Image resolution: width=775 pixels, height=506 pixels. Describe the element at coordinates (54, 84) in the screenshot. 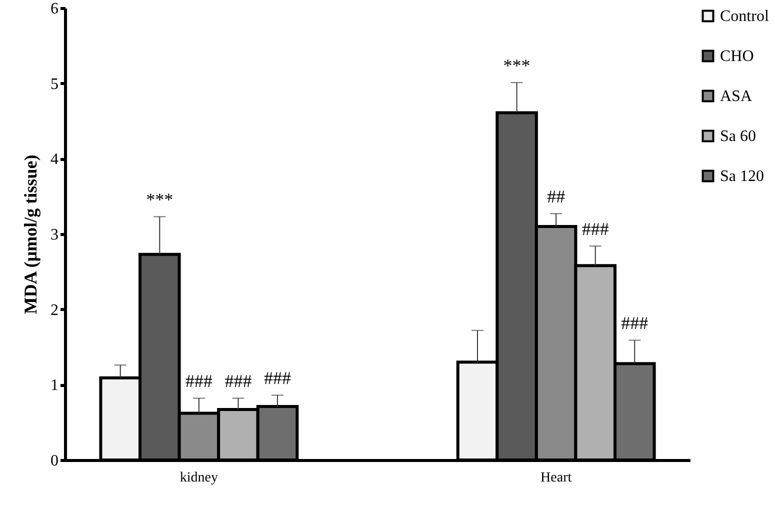

I see `y-tick-label: 5` at that location.